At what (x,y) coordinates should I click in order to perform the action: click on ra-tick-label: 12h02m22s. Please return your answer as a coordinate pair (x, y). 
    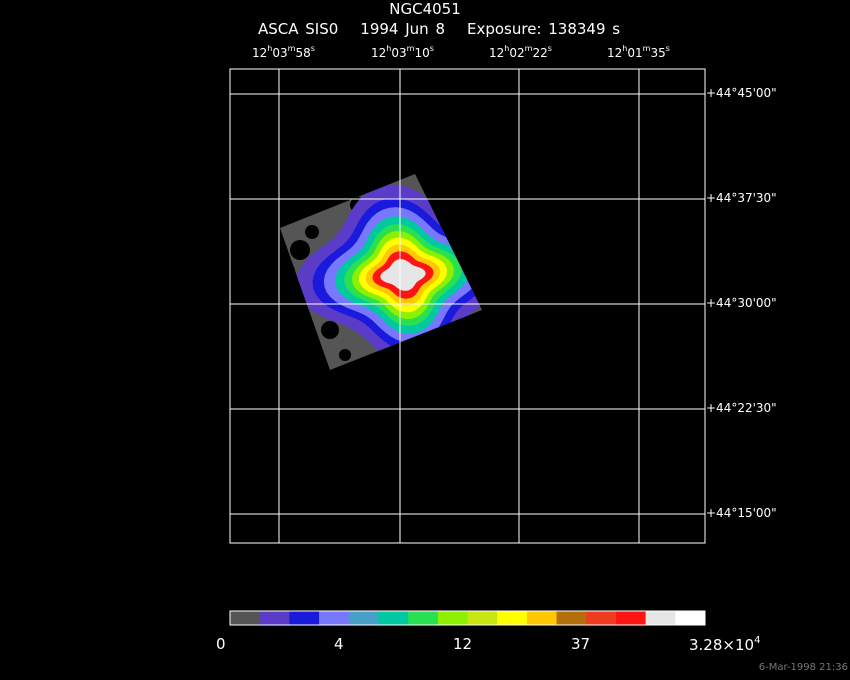
    Looking at the image, I should click on (520, 52).